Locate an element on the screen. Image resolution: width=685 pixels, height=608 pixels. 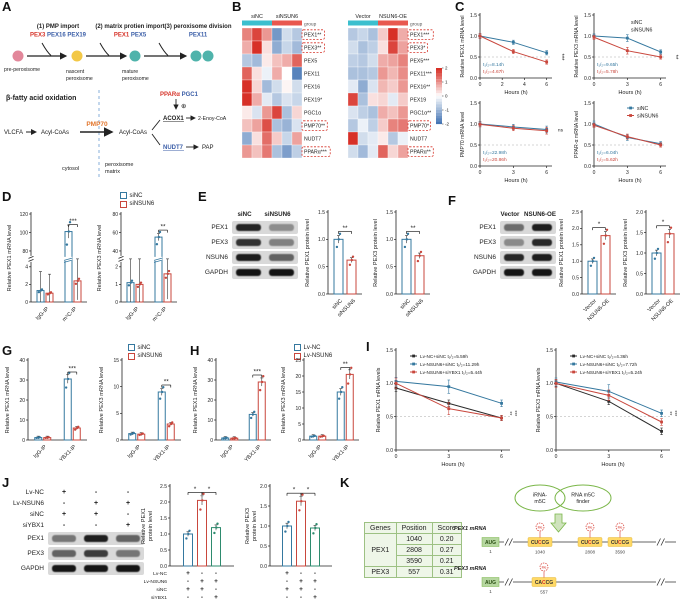
table-row: PEX3 557 0.31 is located at coordinates (413, 572).